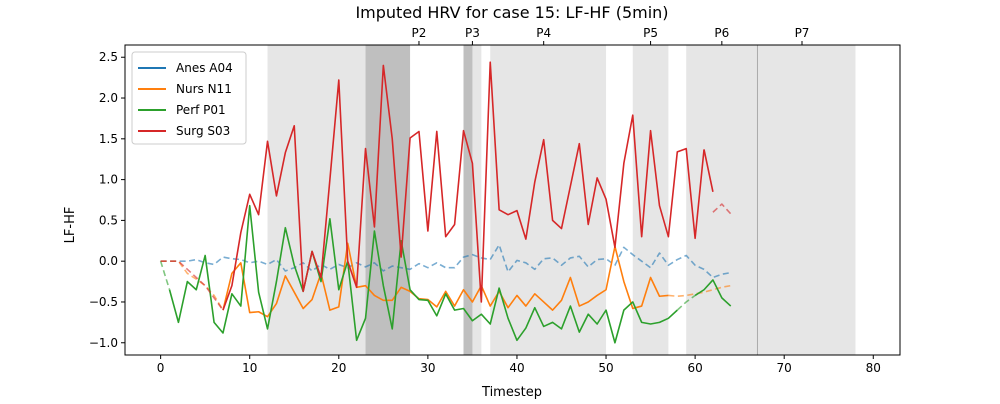  I want to click on phase-label: P6, so click(721, 33).